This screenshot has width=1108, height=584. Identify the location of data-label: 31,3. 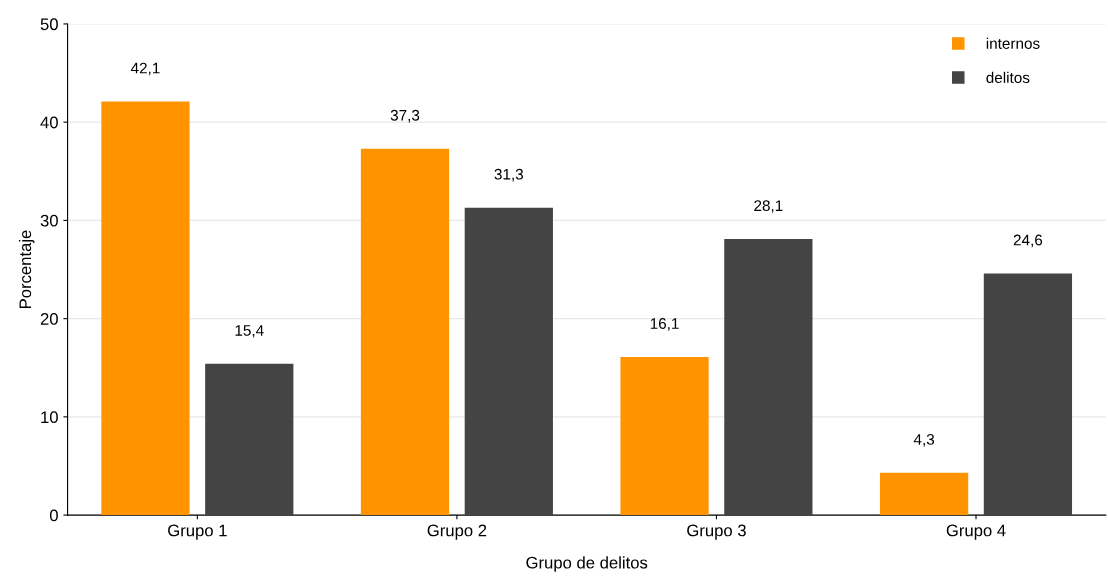
(509, 175).